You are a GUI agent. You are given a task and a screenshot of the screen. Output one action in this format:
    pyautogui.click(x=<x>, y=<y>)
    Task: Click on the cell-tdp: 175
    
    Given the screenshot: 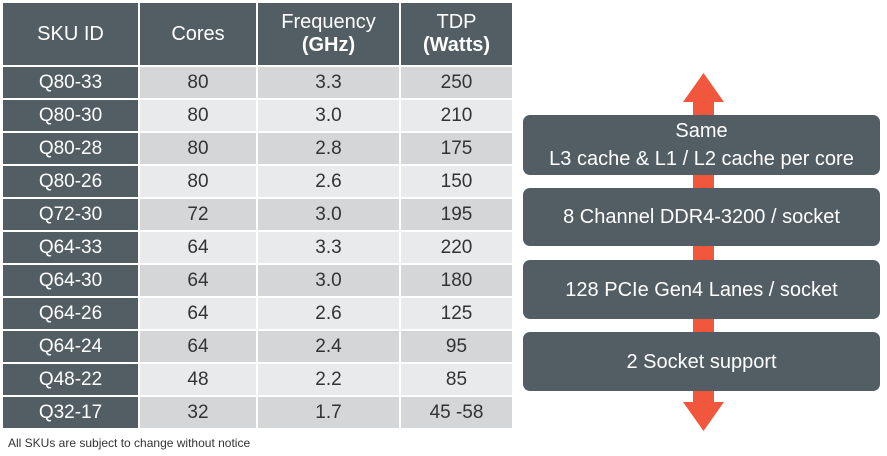 What is the action you would take?
    pyautogui.click(x=456, y=149)
    